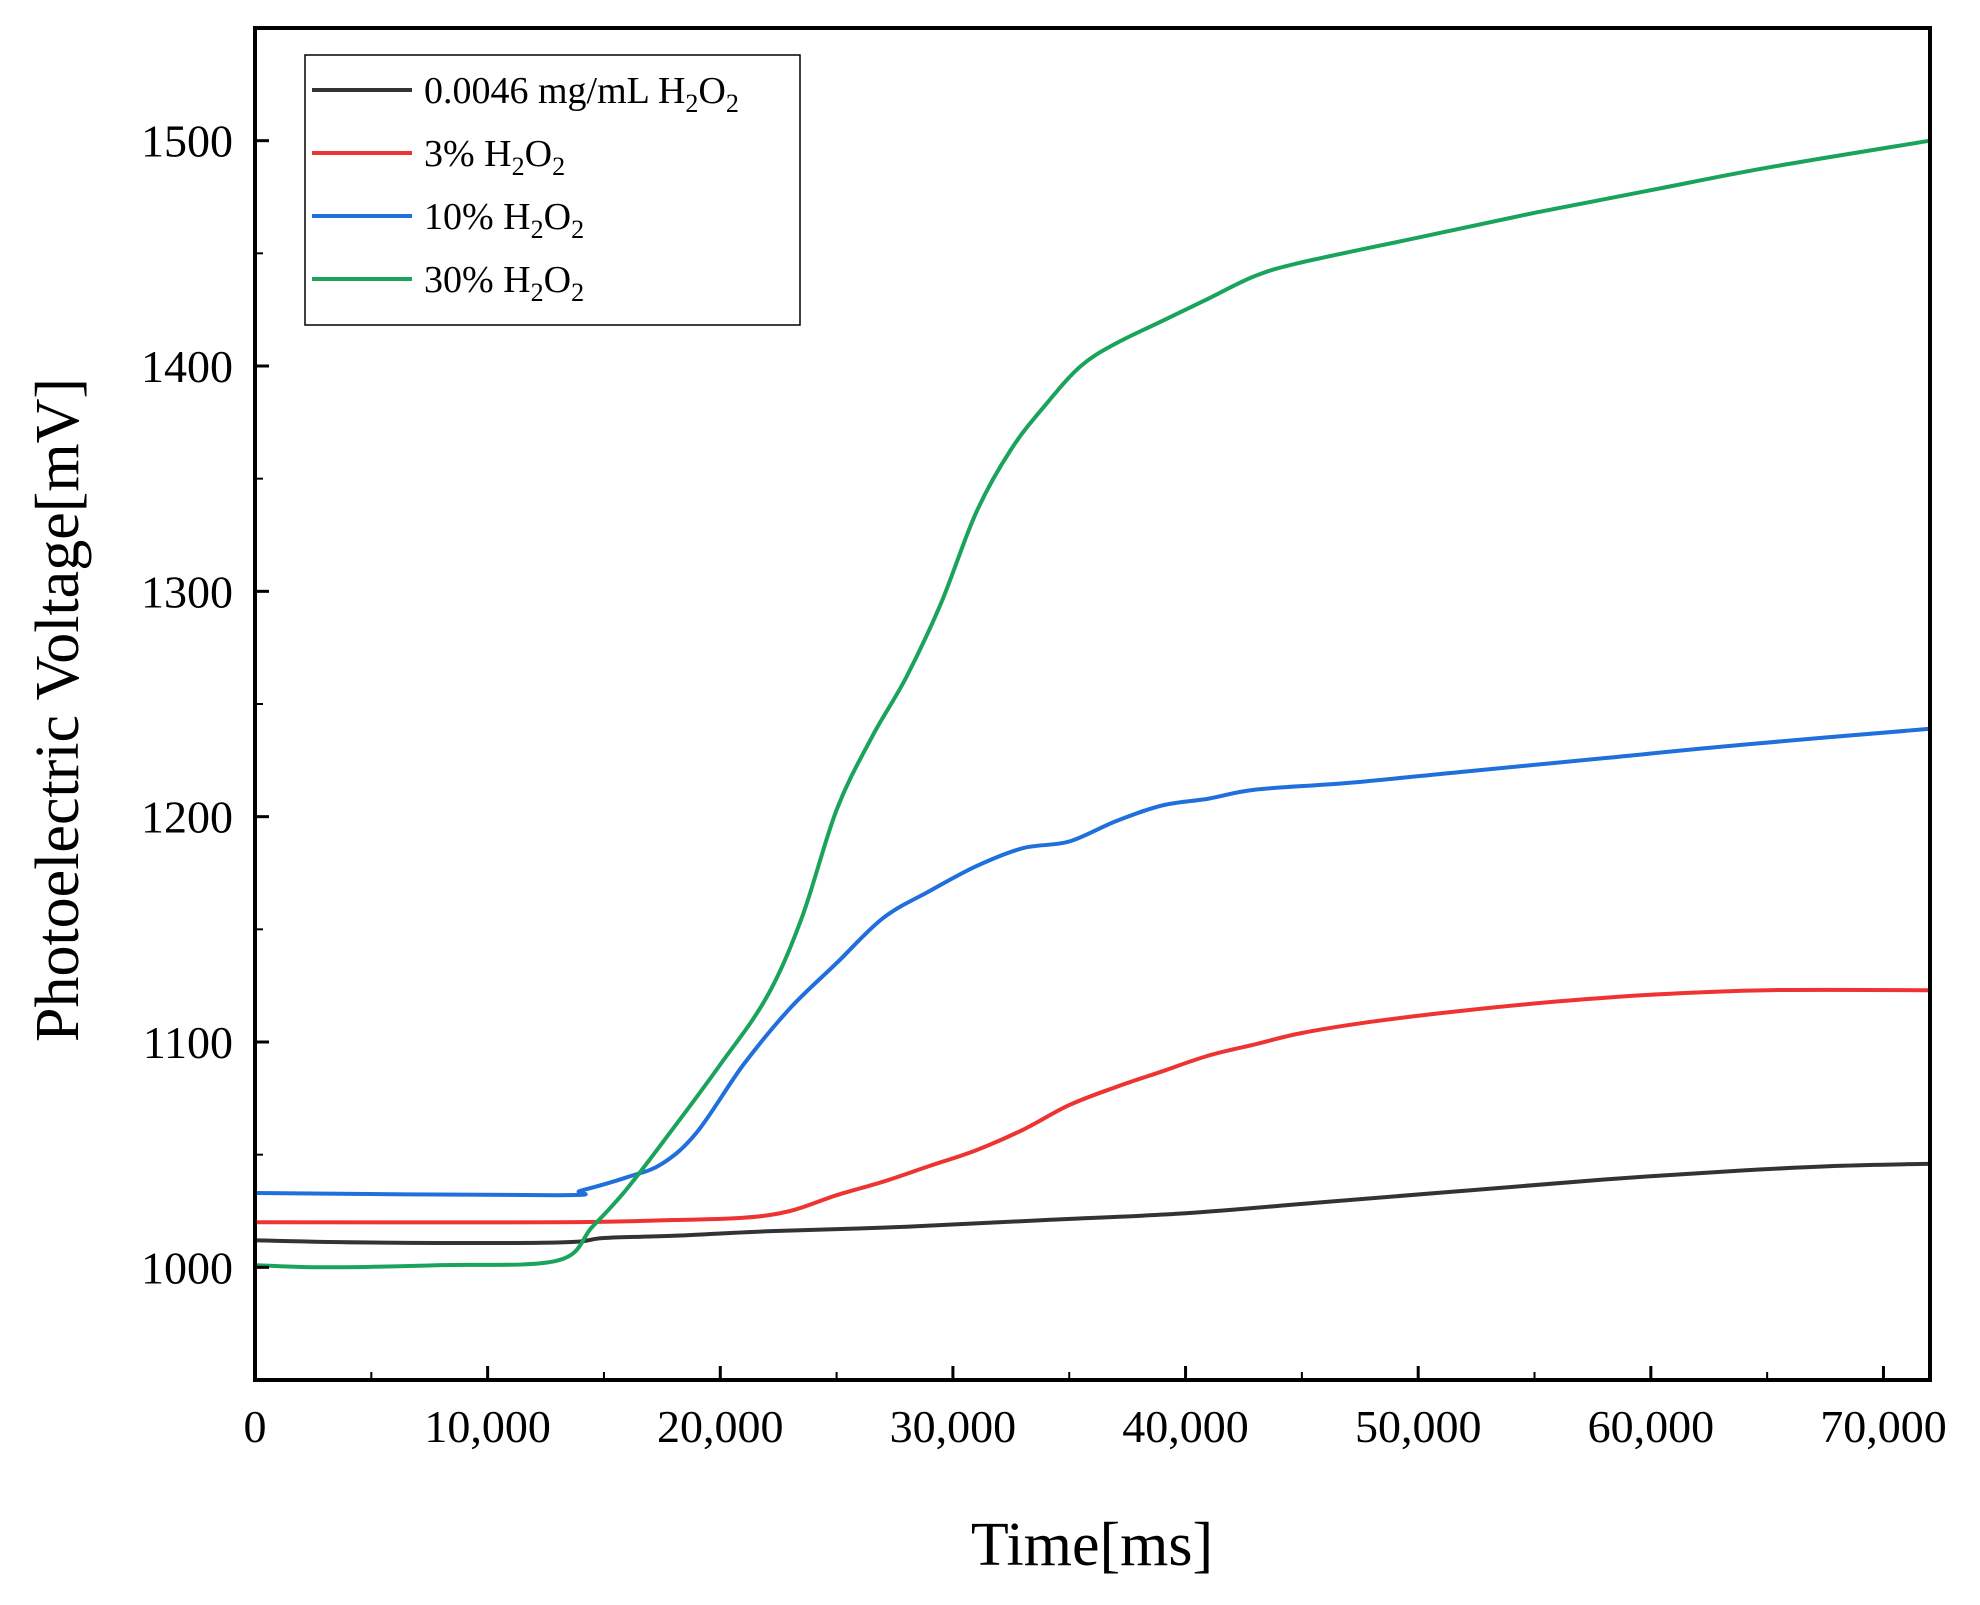  I want to click on legend: 0.0046 mg/mL H2O2 3% H2O2 10% H2O2 30% H2O2, so click(552, 190).